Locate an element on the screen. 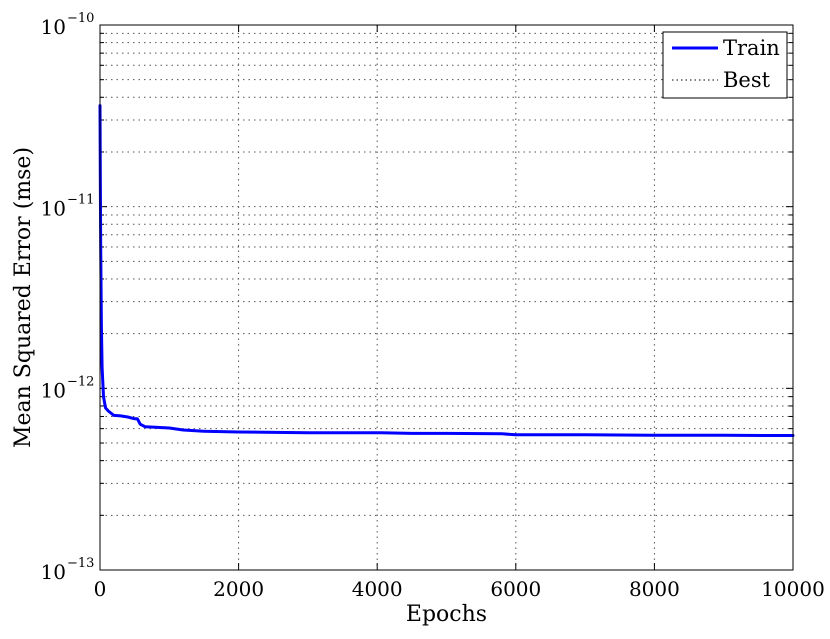 The image size is (830, 639). legend: Train Best is located at coordinates (725, 65).